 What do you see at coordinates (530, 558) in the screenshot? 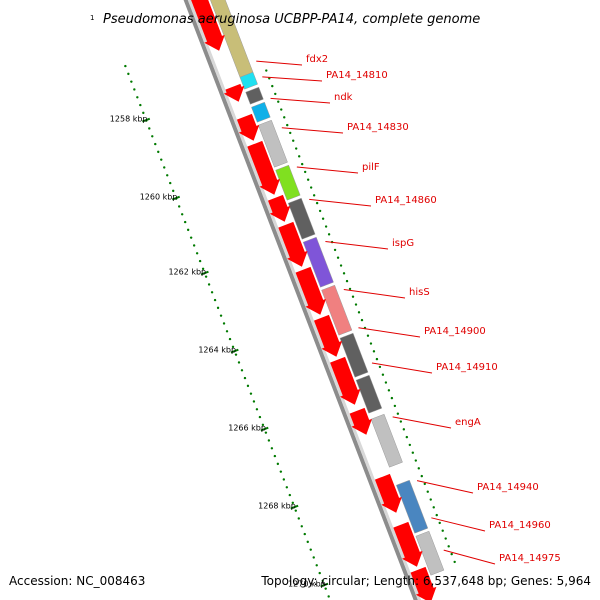
I see `gene-label-pa14-14975: PA14_14975` at bounding box center [530, 558].